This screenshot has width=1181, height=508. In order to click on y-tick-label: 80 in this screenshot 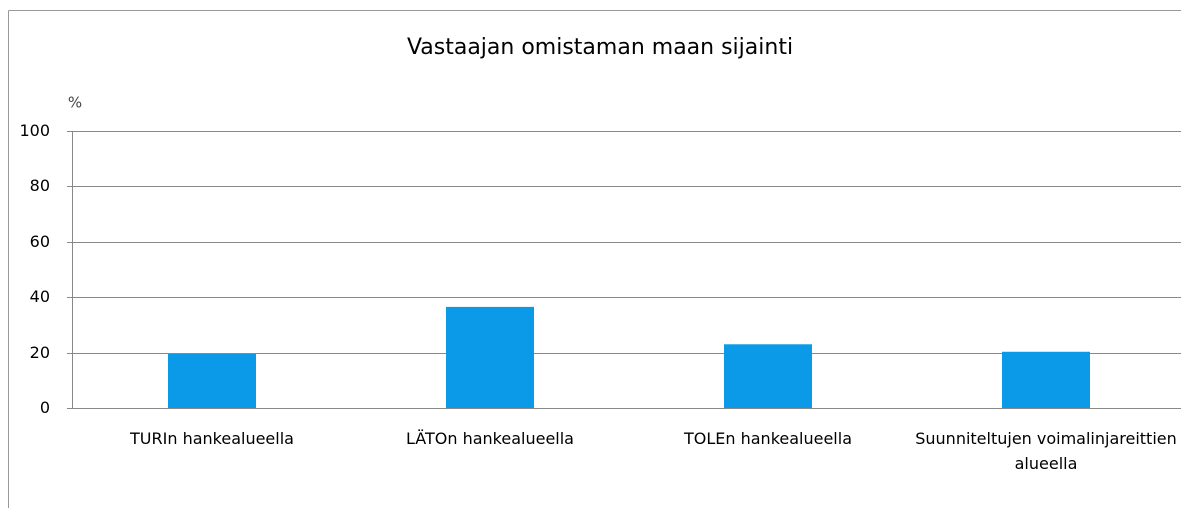, I will do `click(40, 185)`.